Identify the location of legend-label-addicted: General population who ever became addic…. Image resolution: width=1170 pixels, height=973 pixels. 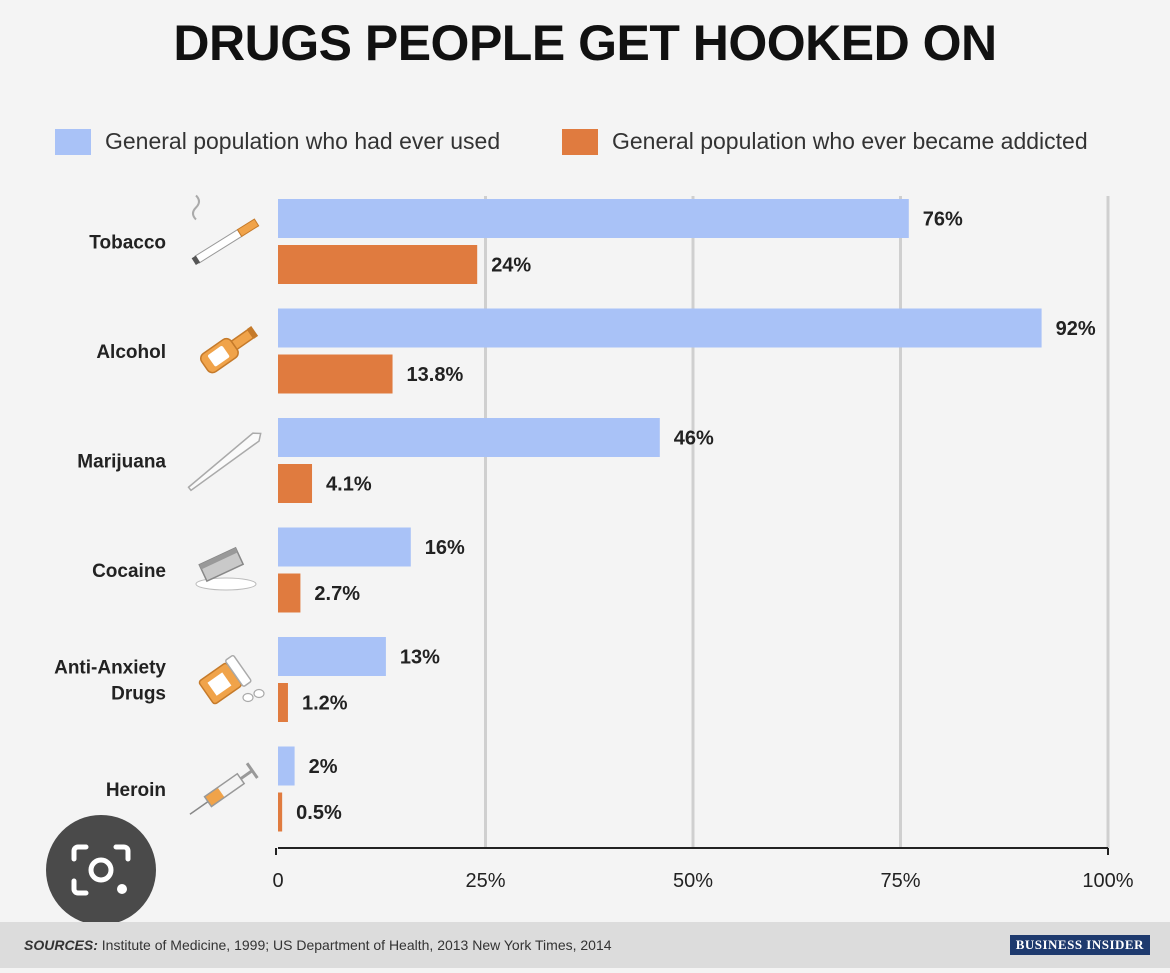
(850, 141).